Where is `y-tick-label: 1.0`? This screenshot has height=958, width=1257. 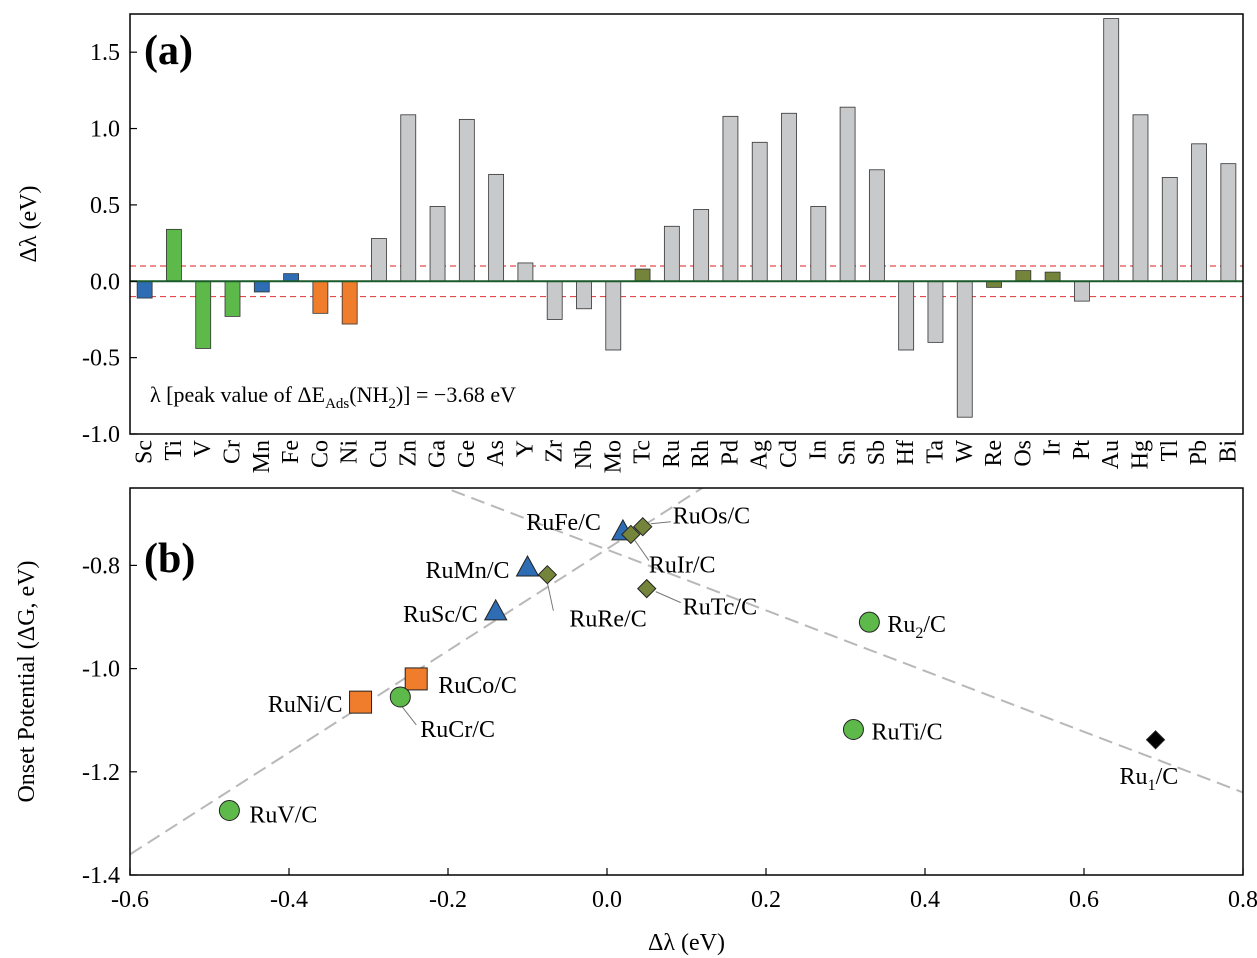
y-tick-label: 1.0 is located at coordinates (105, 130).